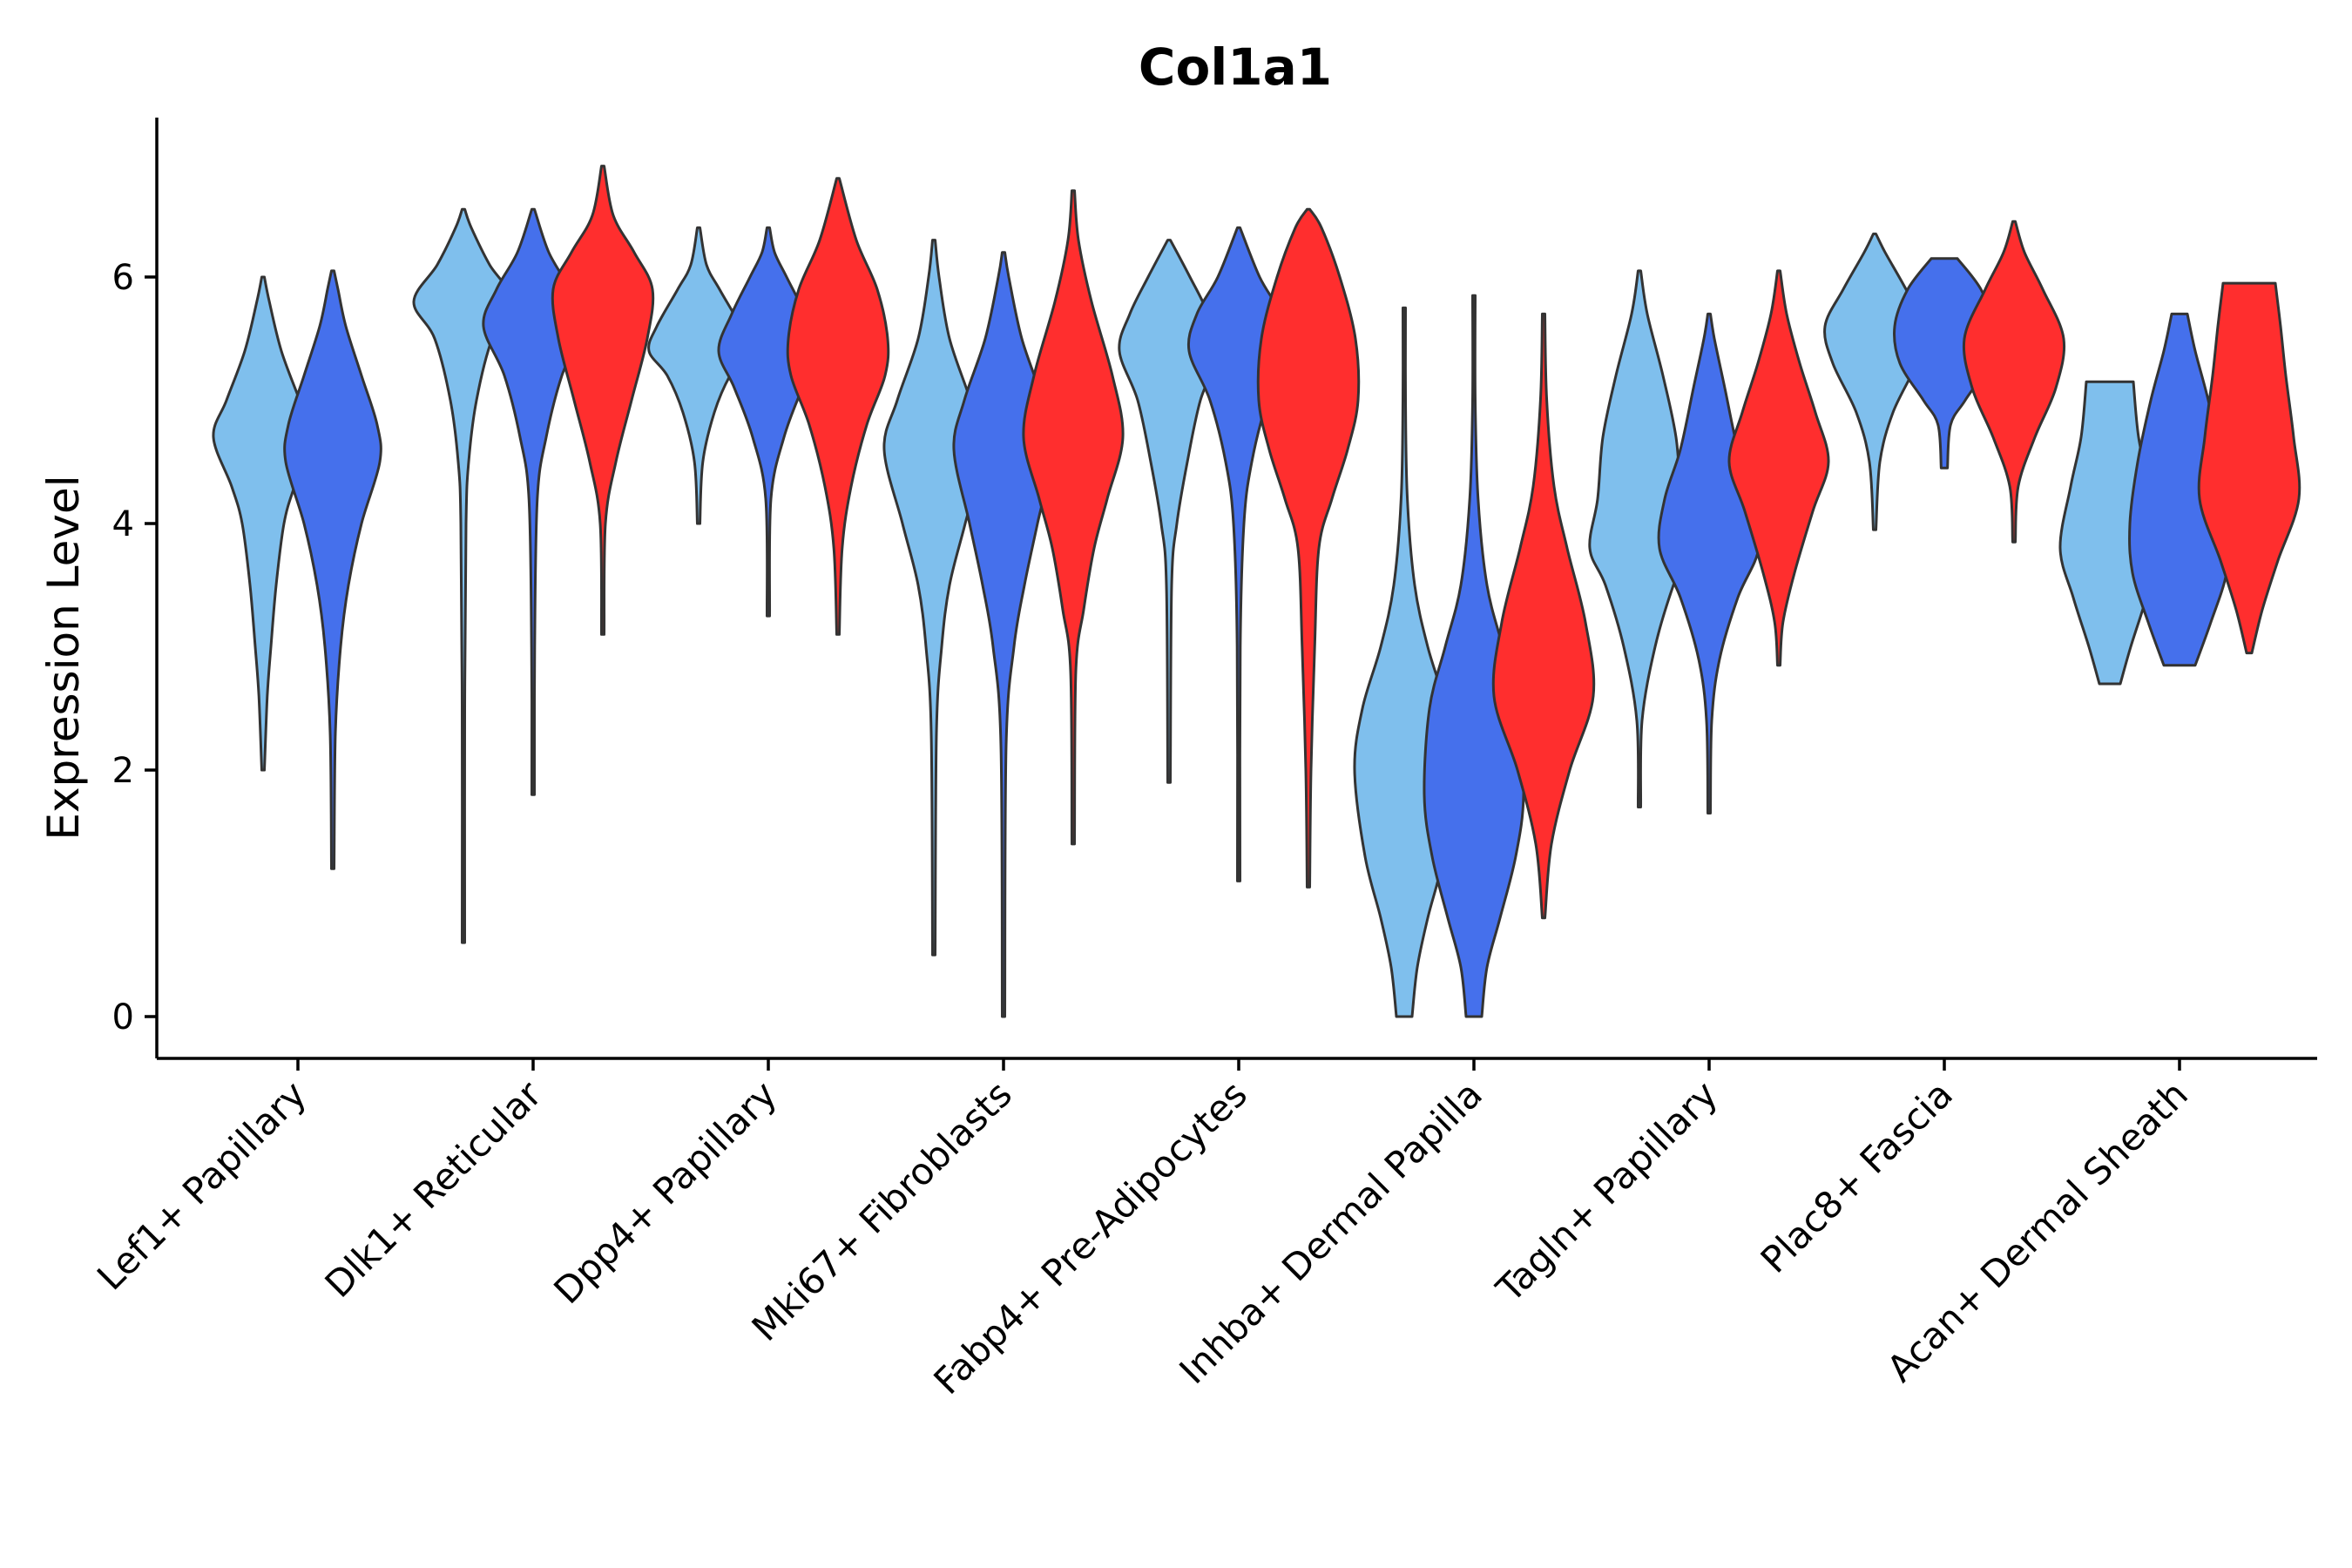 This screenshot has height=1568, width=2352. Describe the element at coordinates (1607, 1191) in the screenshot. I see `x-tick-label: Tagln+ Papillary` at that location.